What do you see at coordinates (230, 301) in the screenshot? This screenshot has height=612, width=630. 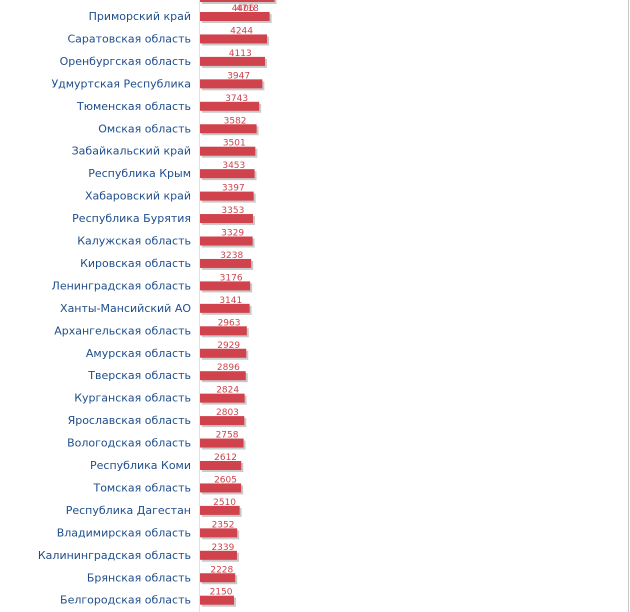 I see `value-label: 3141` at bounding box center [230, 301].